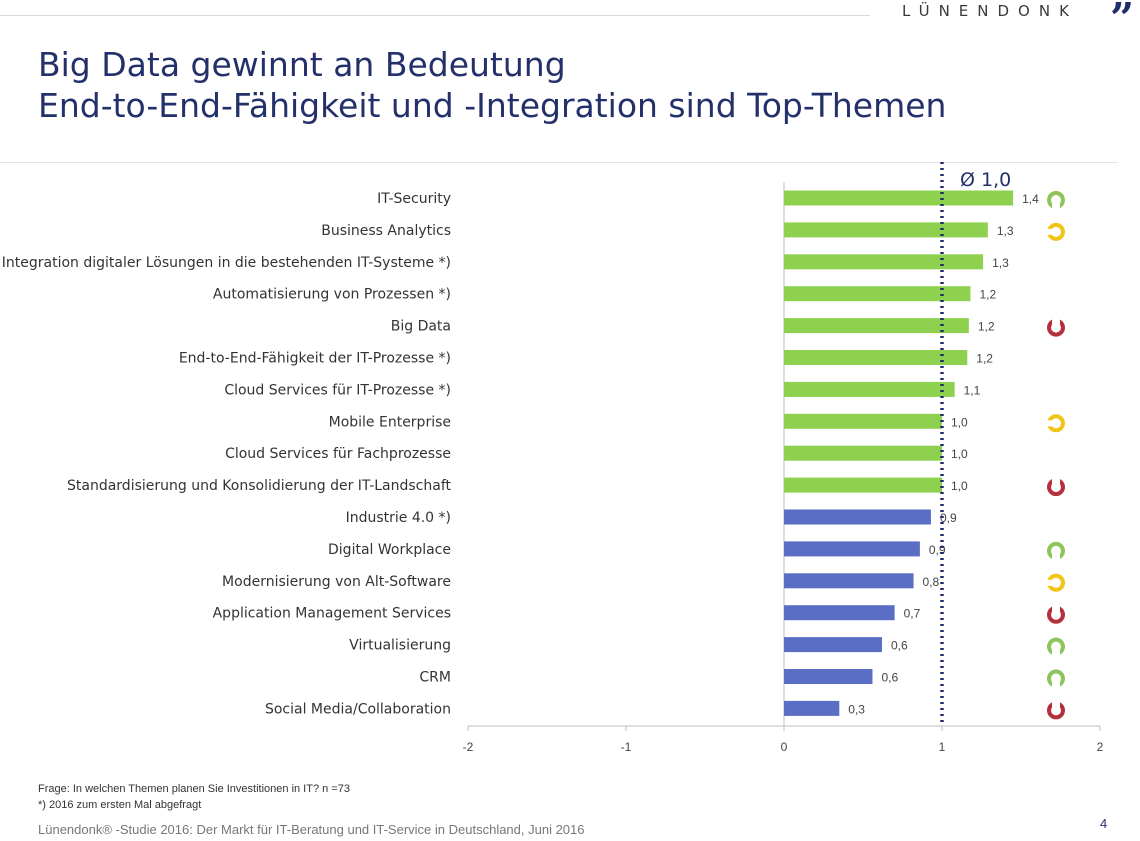 This screenshot has width=1140, height=841. What do you see at coordinates (985, 180) in the screenshot?
I see `average-label: Ø 1,0` at bounding box center [985, 180].